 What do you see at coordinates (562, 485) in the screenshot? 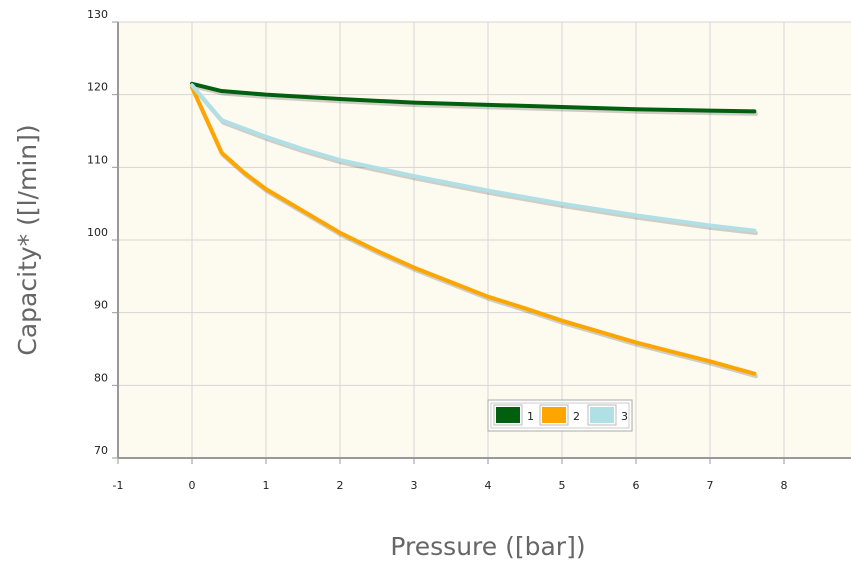
I see `x-tick-label: 5` at bounding box center [562, 485].